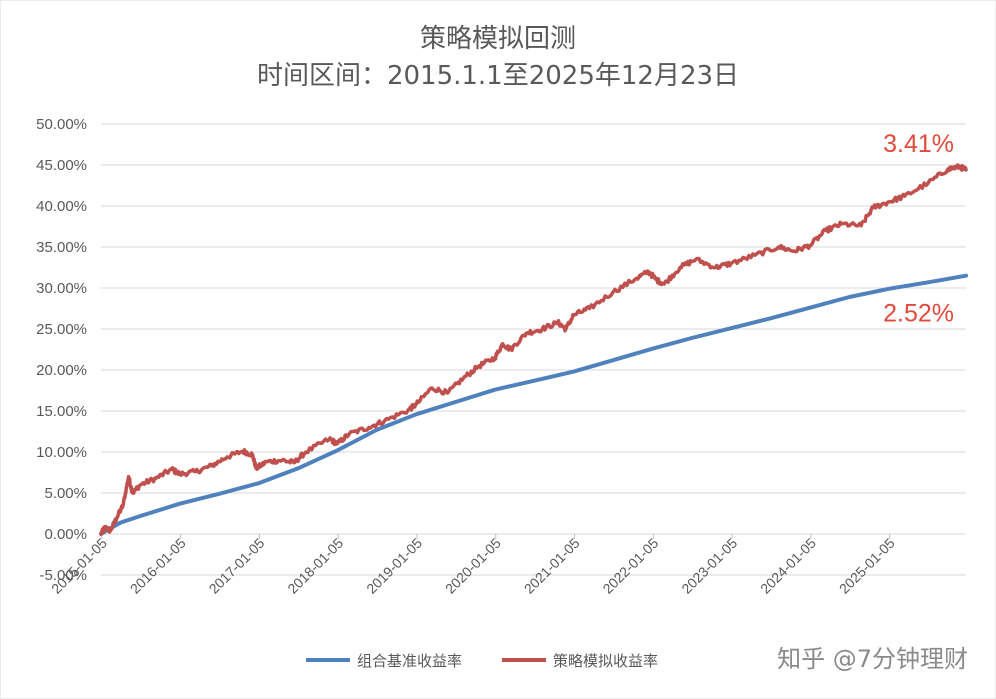  Describe the element at coordinates (498, 76) in the screenshot. I see `chart-subtitle: 时间区间：2015.1.1至2025年12月23日` at that location.